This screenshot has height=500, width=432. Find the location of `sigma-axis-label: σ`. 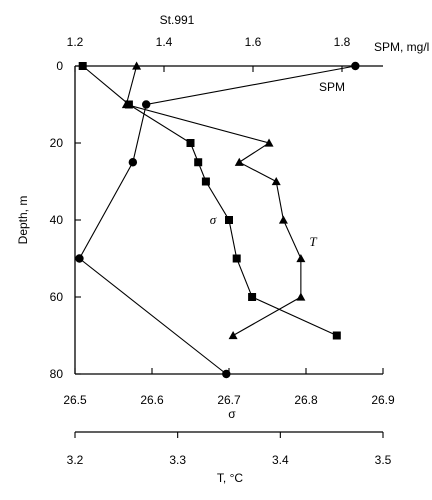

sigma-axis-label: σ is located at coordinates (232, 414).